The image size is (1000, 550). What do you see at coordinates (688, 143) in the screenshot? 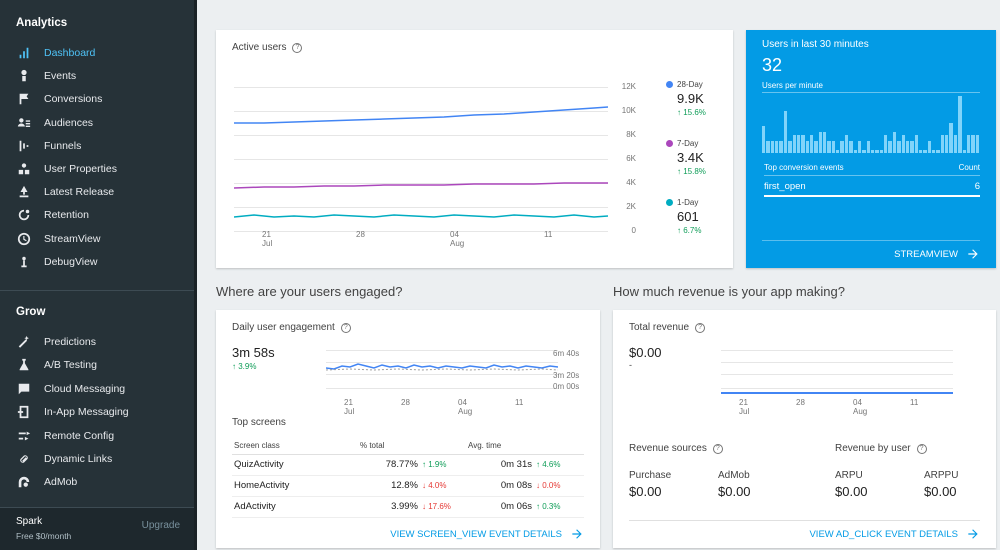
I see `legend-label: 7-Day` at bounding box center [688, 143].